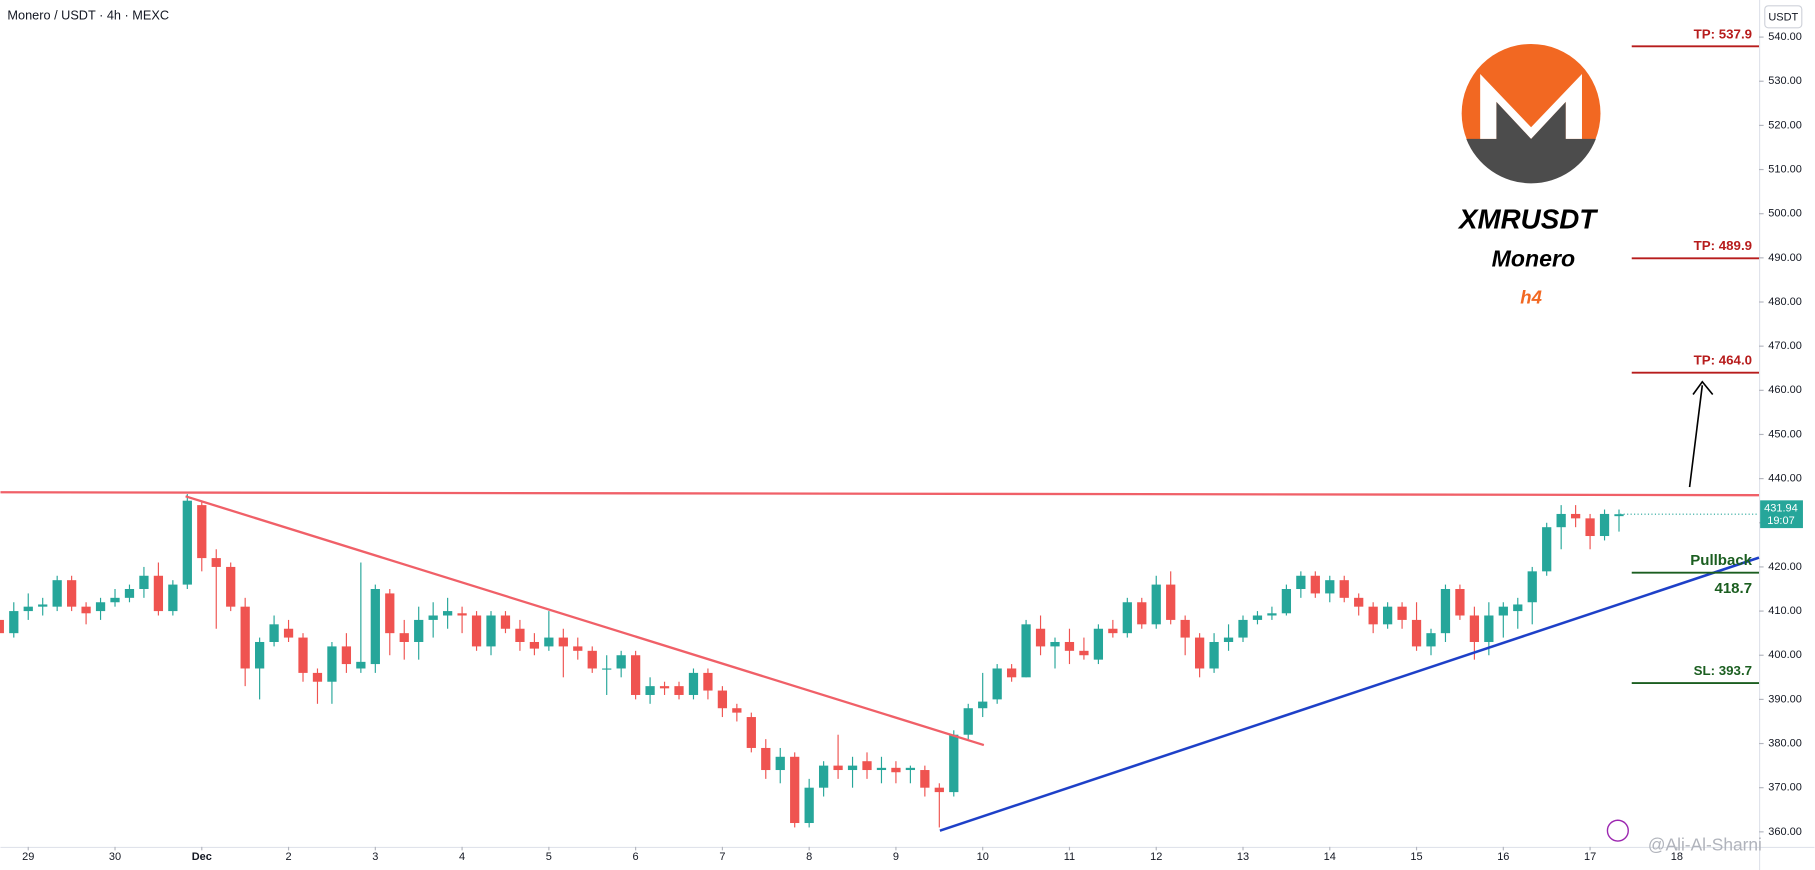 The image size is (1815, 870). Describe the element at coordinates (1785, 214) in the screenshot. I see `y-tick-label: 500.00` at that location.